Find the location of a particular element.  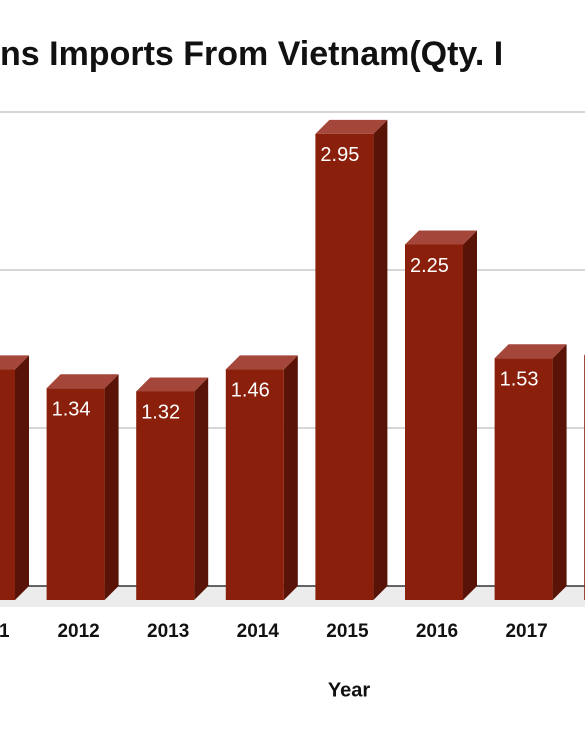

value-label: 2.25 is located at coordinates (429, 266).